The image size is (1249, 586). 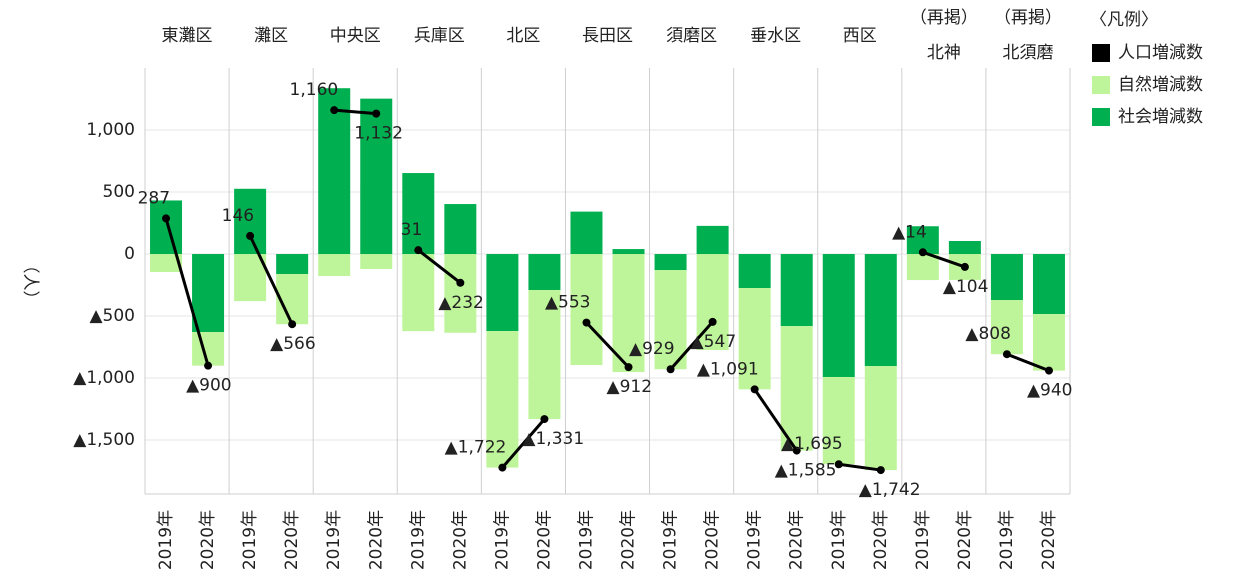 What do you see at coordinates (187, 36) in the screenshot?
I see `group-label: 東灘区` at bounding box center [187, 36].